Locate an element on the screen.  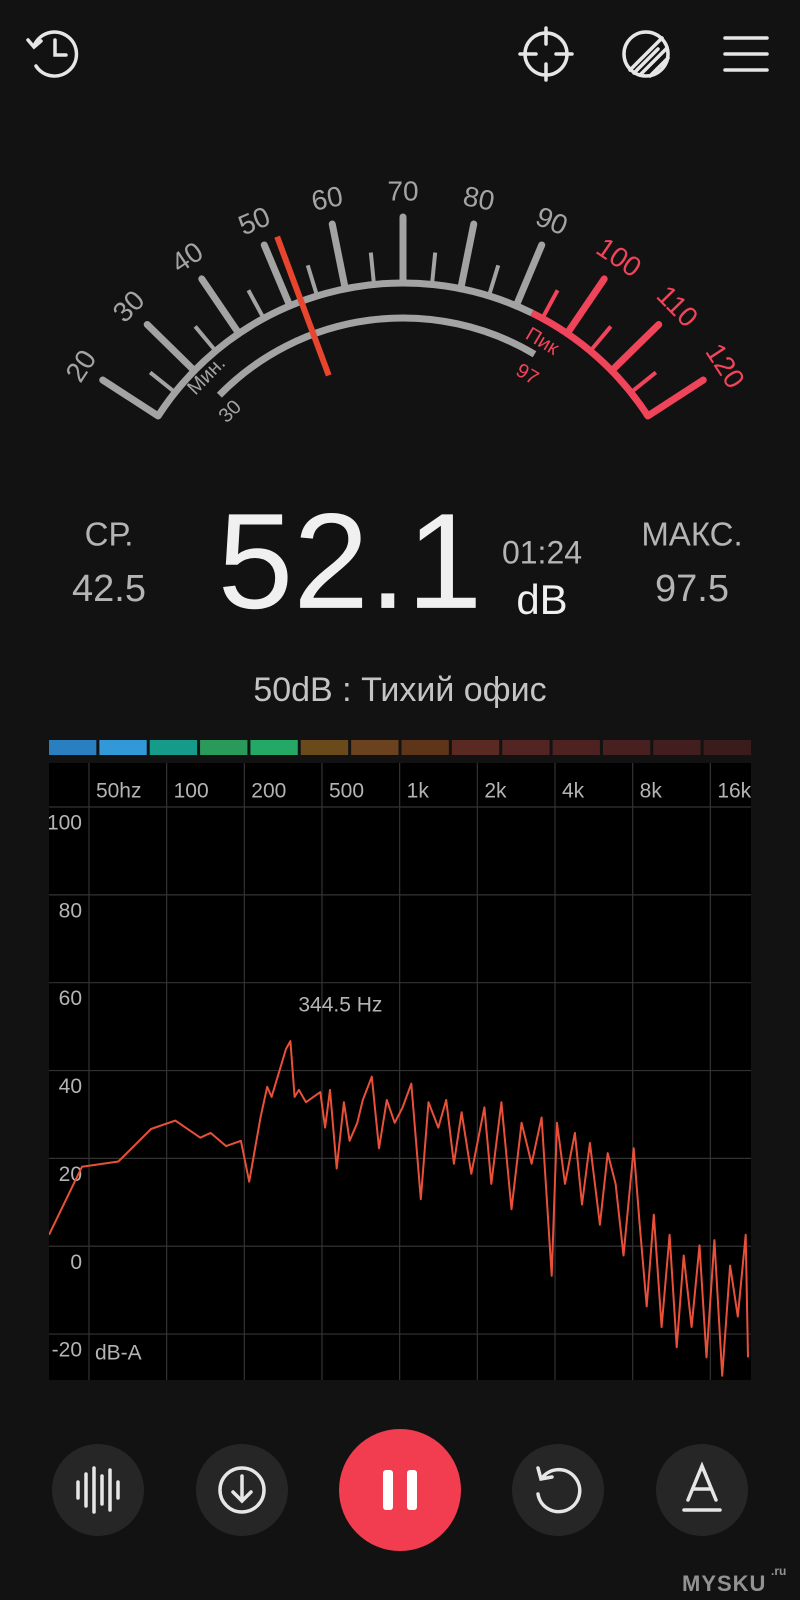
gauge-scale-label: 60 is located at coordinates (327, 198).